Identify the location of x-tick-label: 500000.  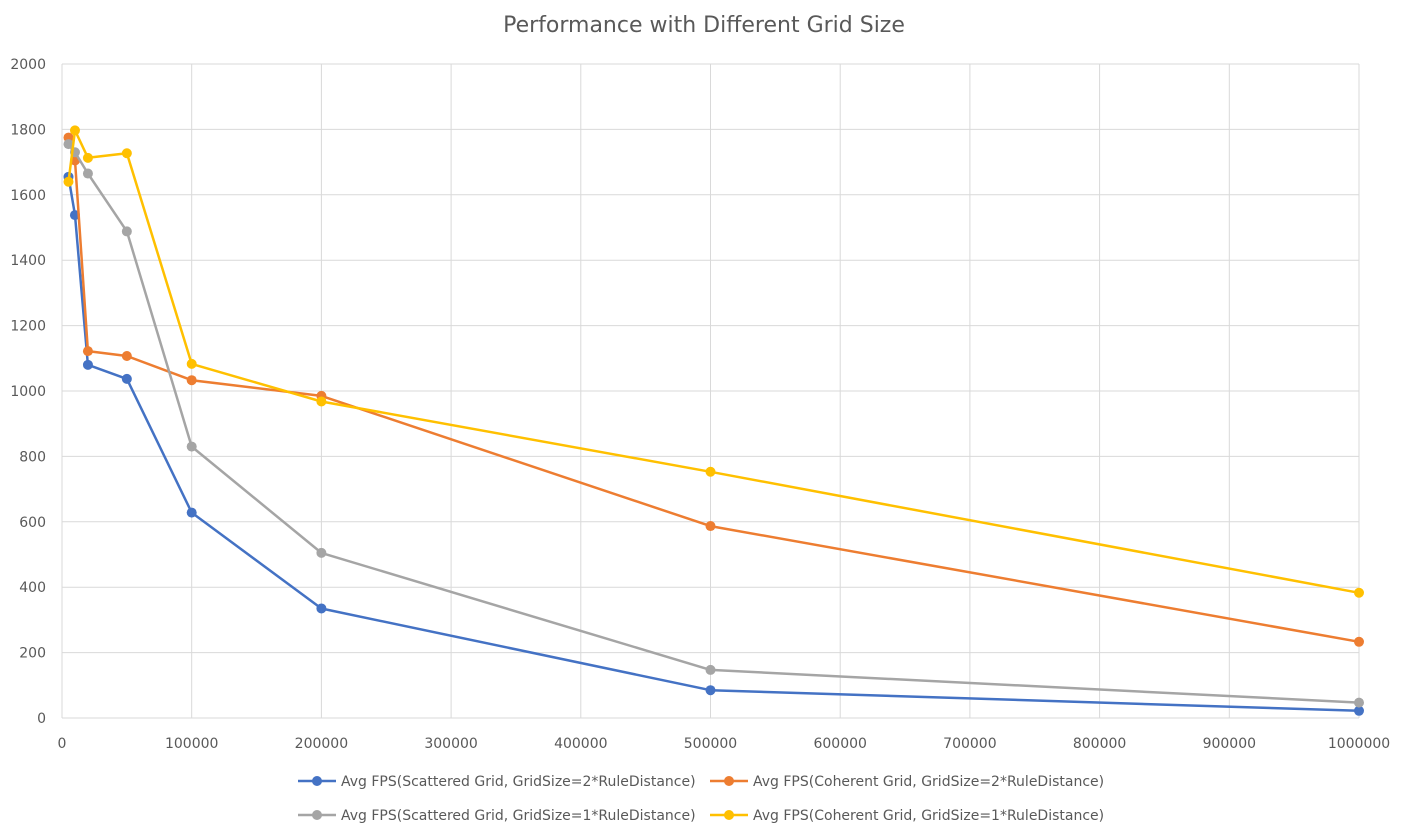
(710, 744).